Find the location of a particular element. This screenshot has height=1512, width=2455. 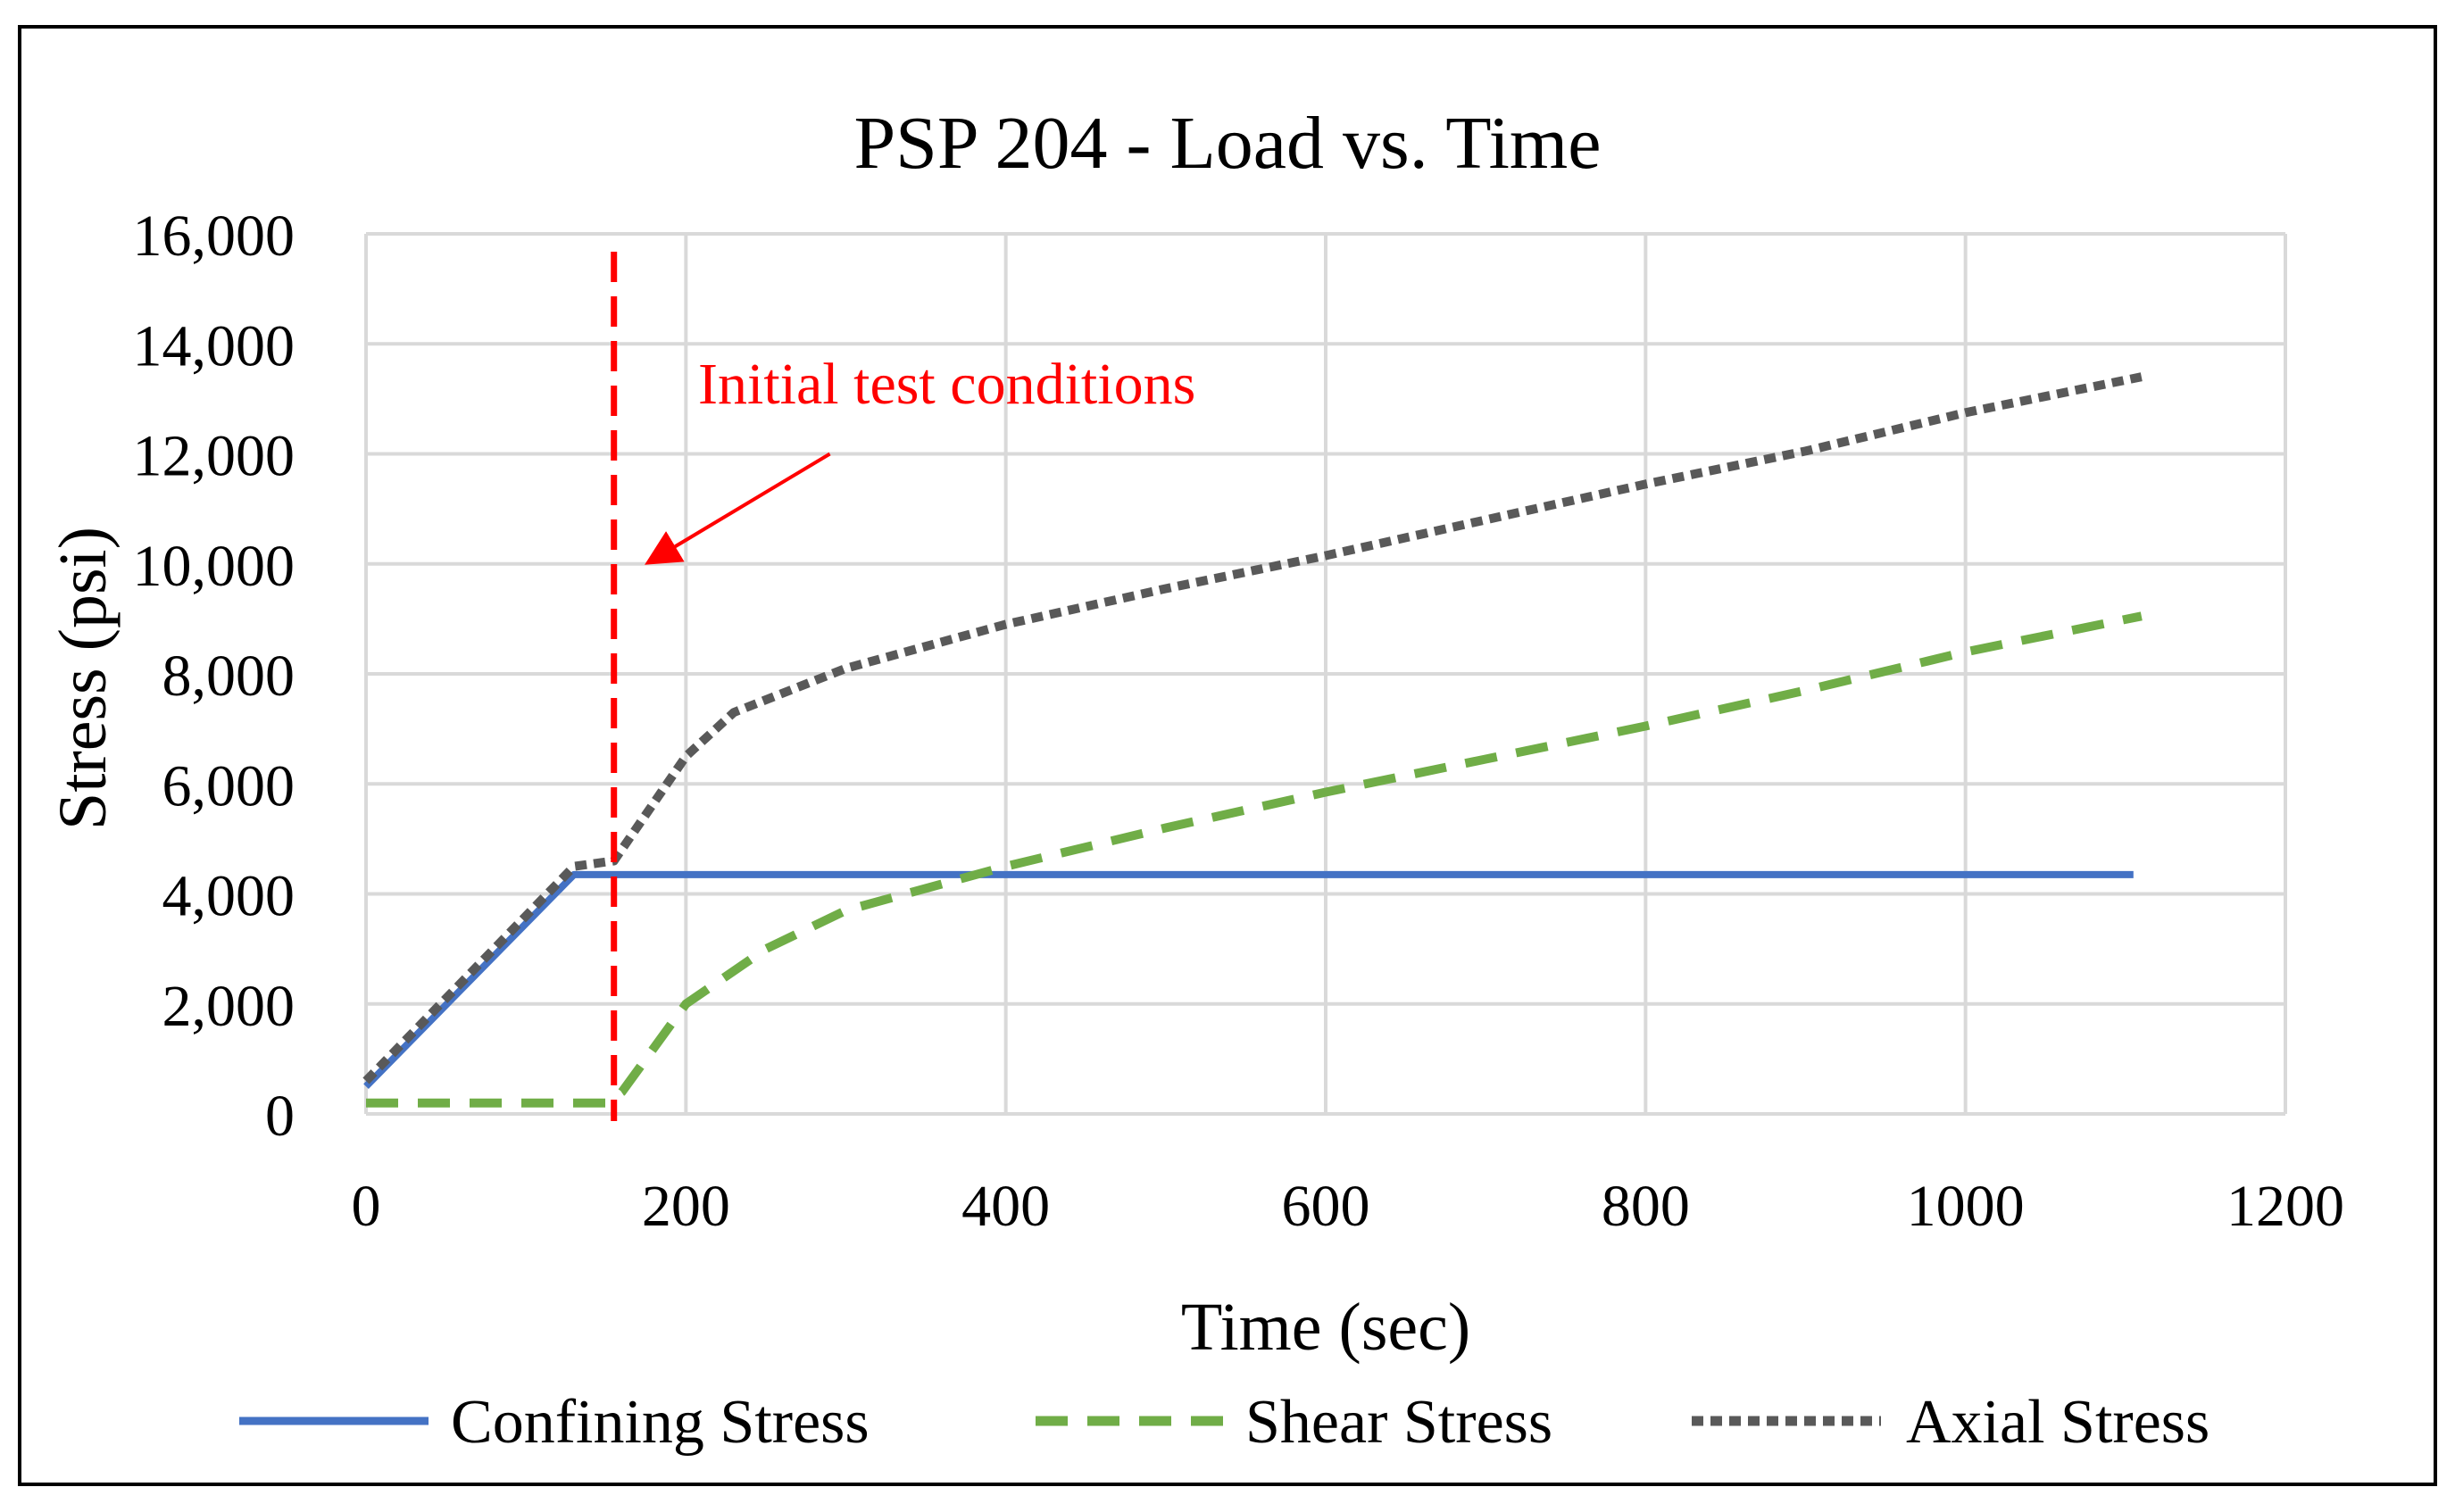

x-tick-label: 0 is located at coordinates (366, 1207).